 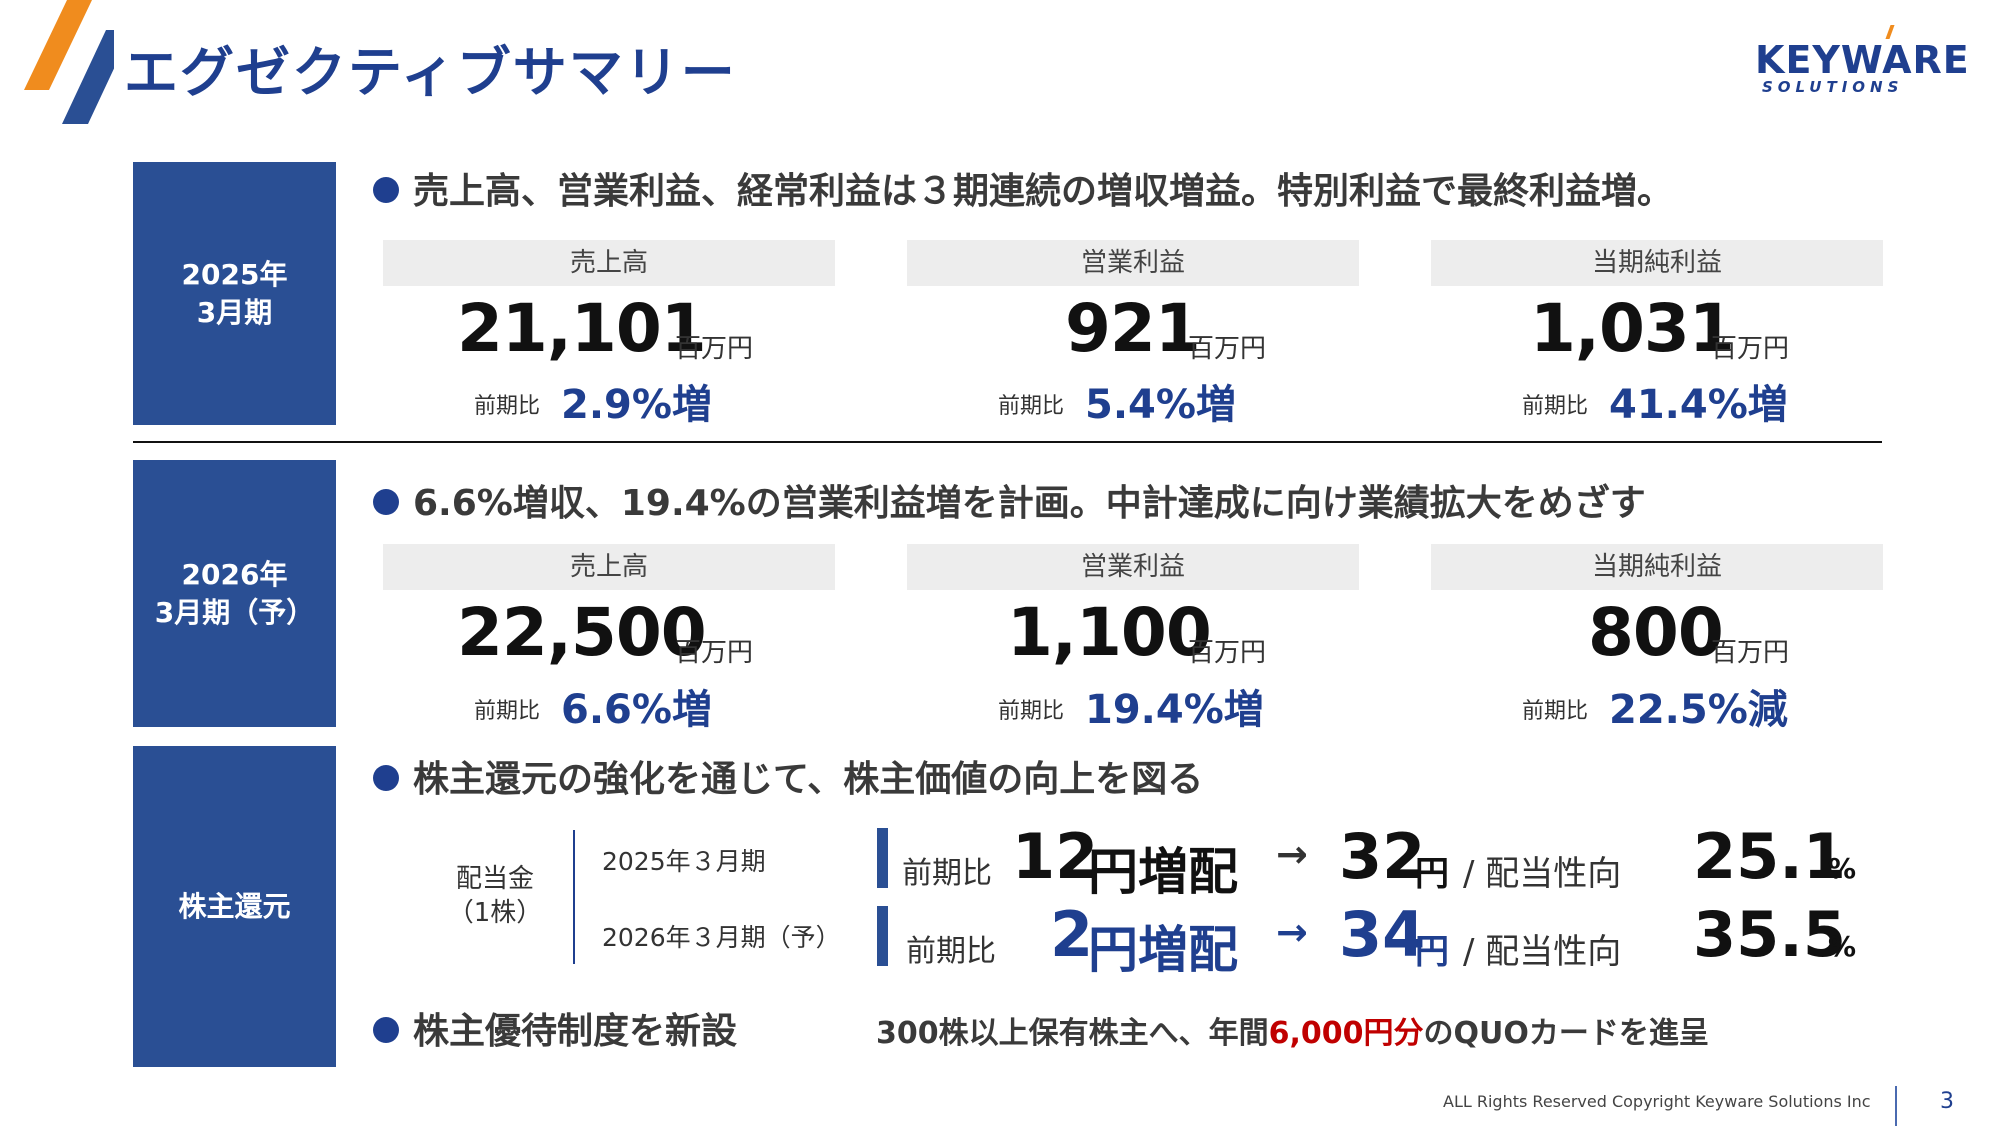 What do you see at coordinates (1947, 1101) in the screenshot?
I see `page-number: 3` at bounding box center [1947, 1101].